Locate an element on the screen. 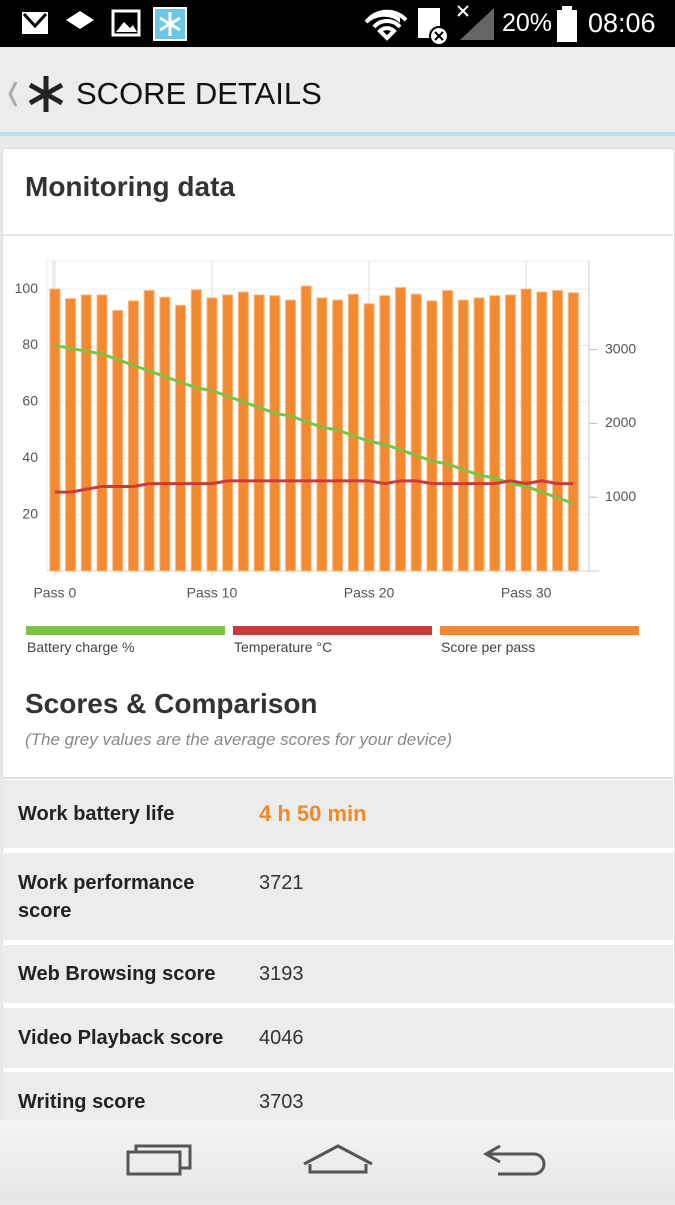  back-button is located at coordinates (514, 1160).